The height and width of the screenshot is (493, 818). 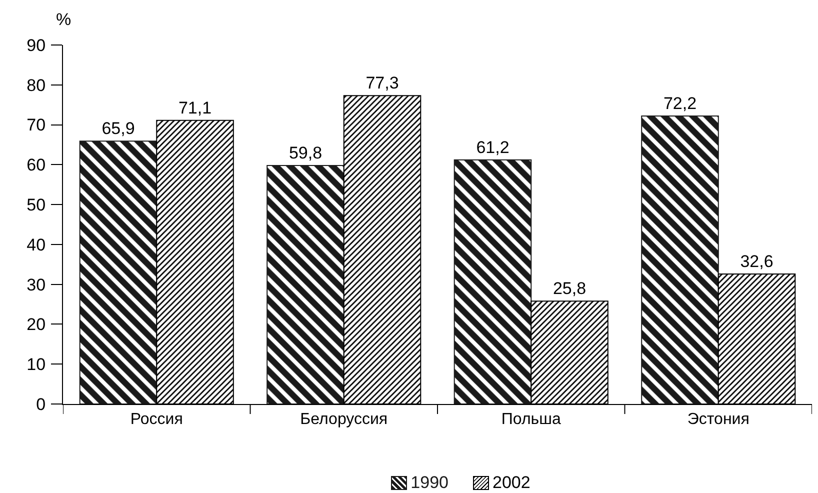 I want to click on y-tick-label: 70, so click(x=36, y=125).